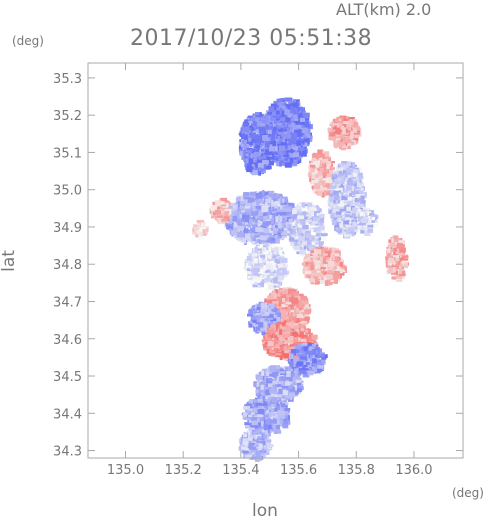  Describe the element at coordinates (413, 470) in the screenshot. I see `x-tick-label: 136.0` at that location.